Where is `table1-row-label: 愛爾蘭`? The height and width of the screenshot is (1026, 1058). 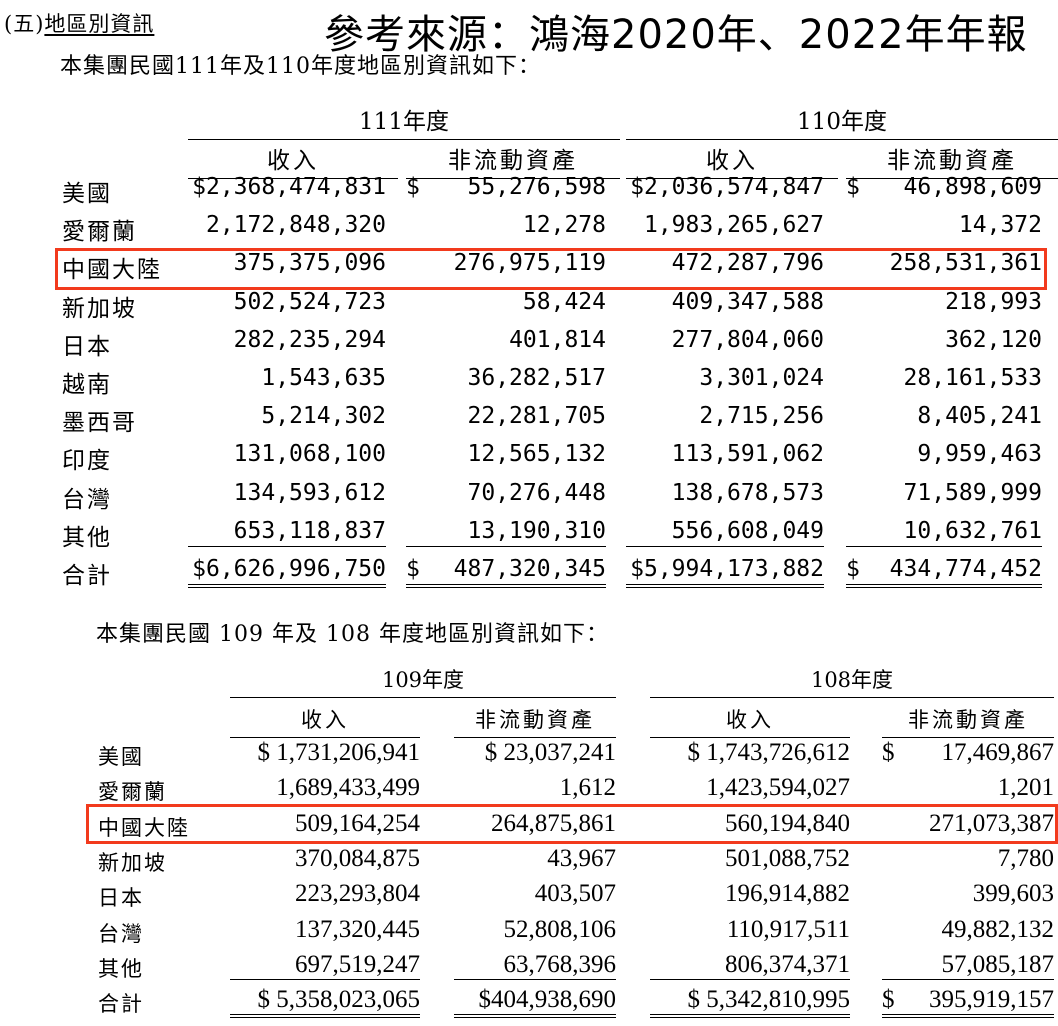 table1-row-label: 愛爾蘭 is located at coordinates (99, 232).